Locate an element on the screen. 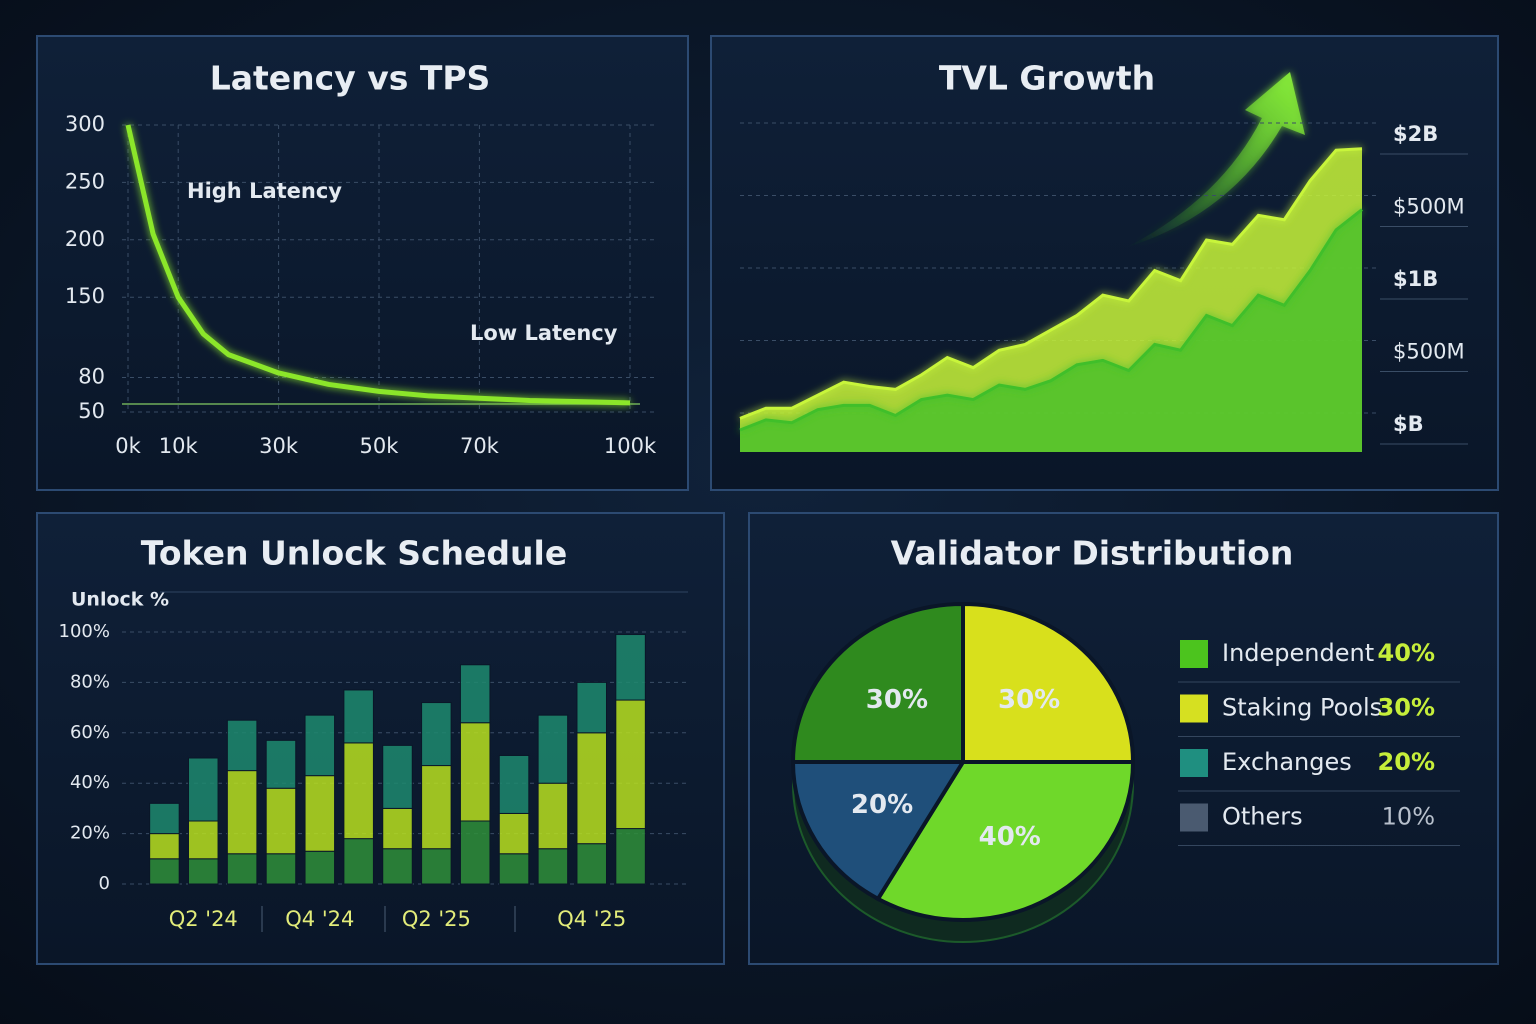  legend-value: 10% is located at coordinates (1408, 817).